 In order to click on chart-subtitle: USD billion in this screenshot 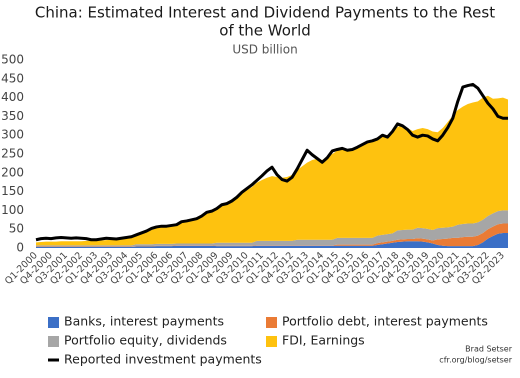, I will do `click(264, 50)`.